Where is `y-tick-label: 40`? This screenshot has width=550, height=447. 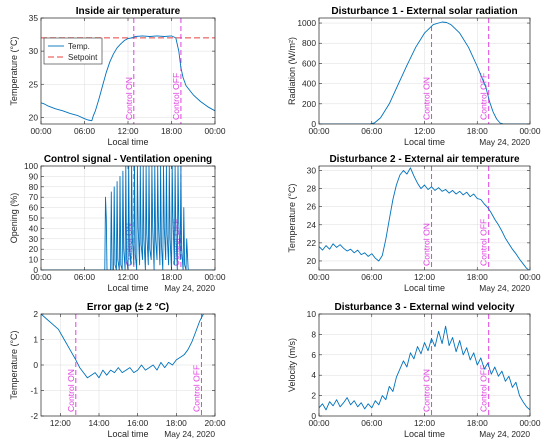 y-tick-label: 40 is located at coordinates (34, 228).